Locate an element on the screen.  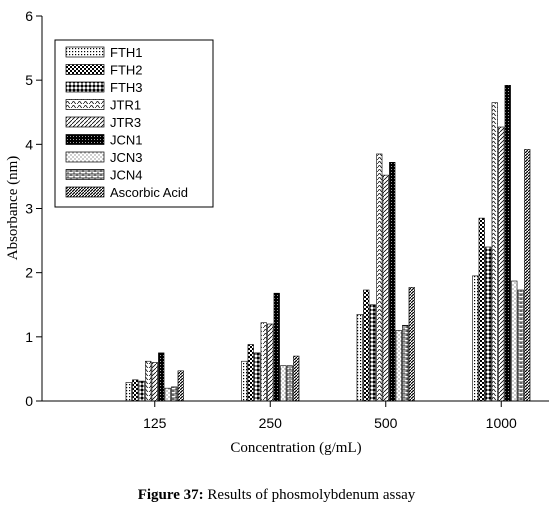
y-axis-label: Absorbance (nm) is located at coordinates (13, 208).